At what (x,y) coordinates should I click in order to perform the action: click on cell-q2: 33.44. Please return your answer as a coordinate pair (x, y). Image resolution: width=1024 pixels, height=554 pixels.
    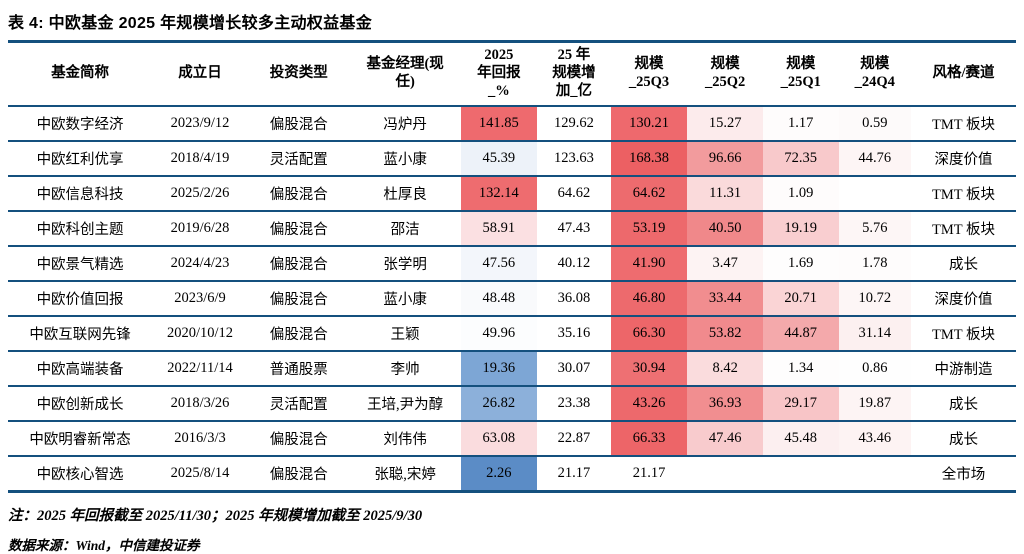
    Looking at the image, I should click on (725, 298).